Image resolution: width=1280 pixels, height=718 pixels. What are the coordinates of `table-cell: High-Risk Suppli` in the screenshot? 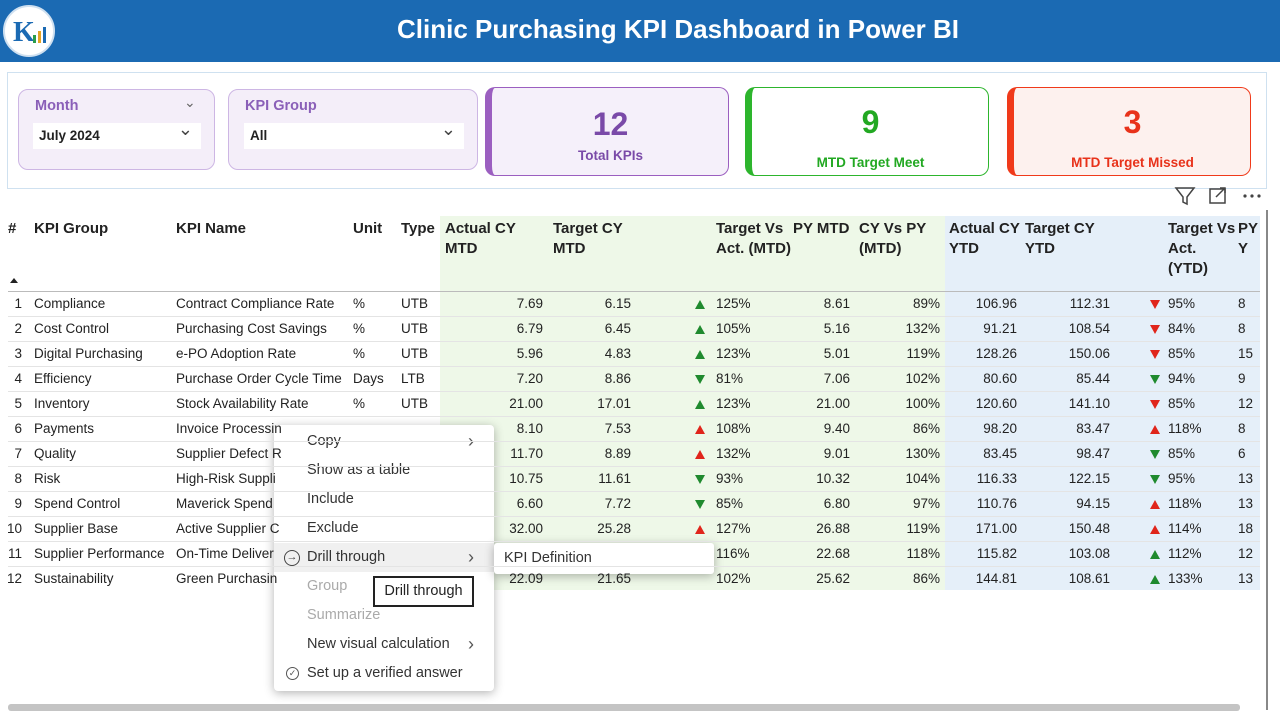 It's located at (226, 478).